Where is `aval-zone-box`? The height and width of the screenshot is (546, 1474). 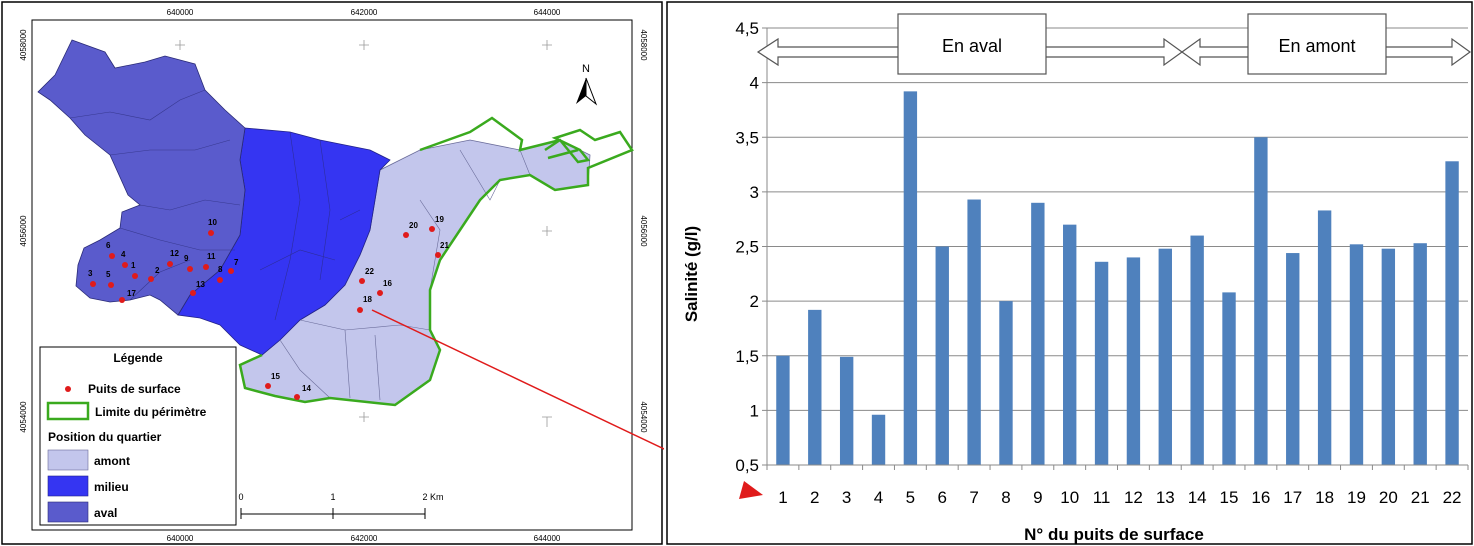
aval-zone-box is located at coordinates (972, 44).